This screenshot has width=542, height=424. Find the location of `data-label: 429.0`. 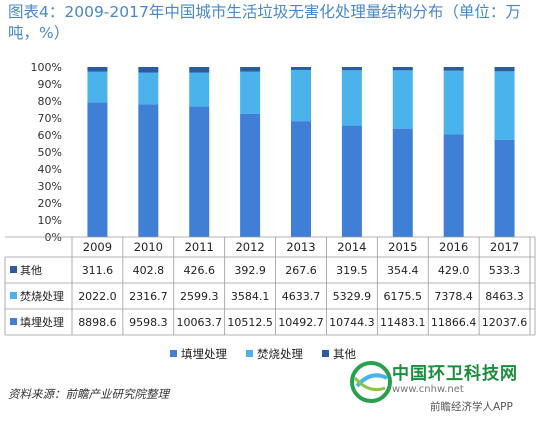

data-label: 429.0 is located at coordinates (454, 270).